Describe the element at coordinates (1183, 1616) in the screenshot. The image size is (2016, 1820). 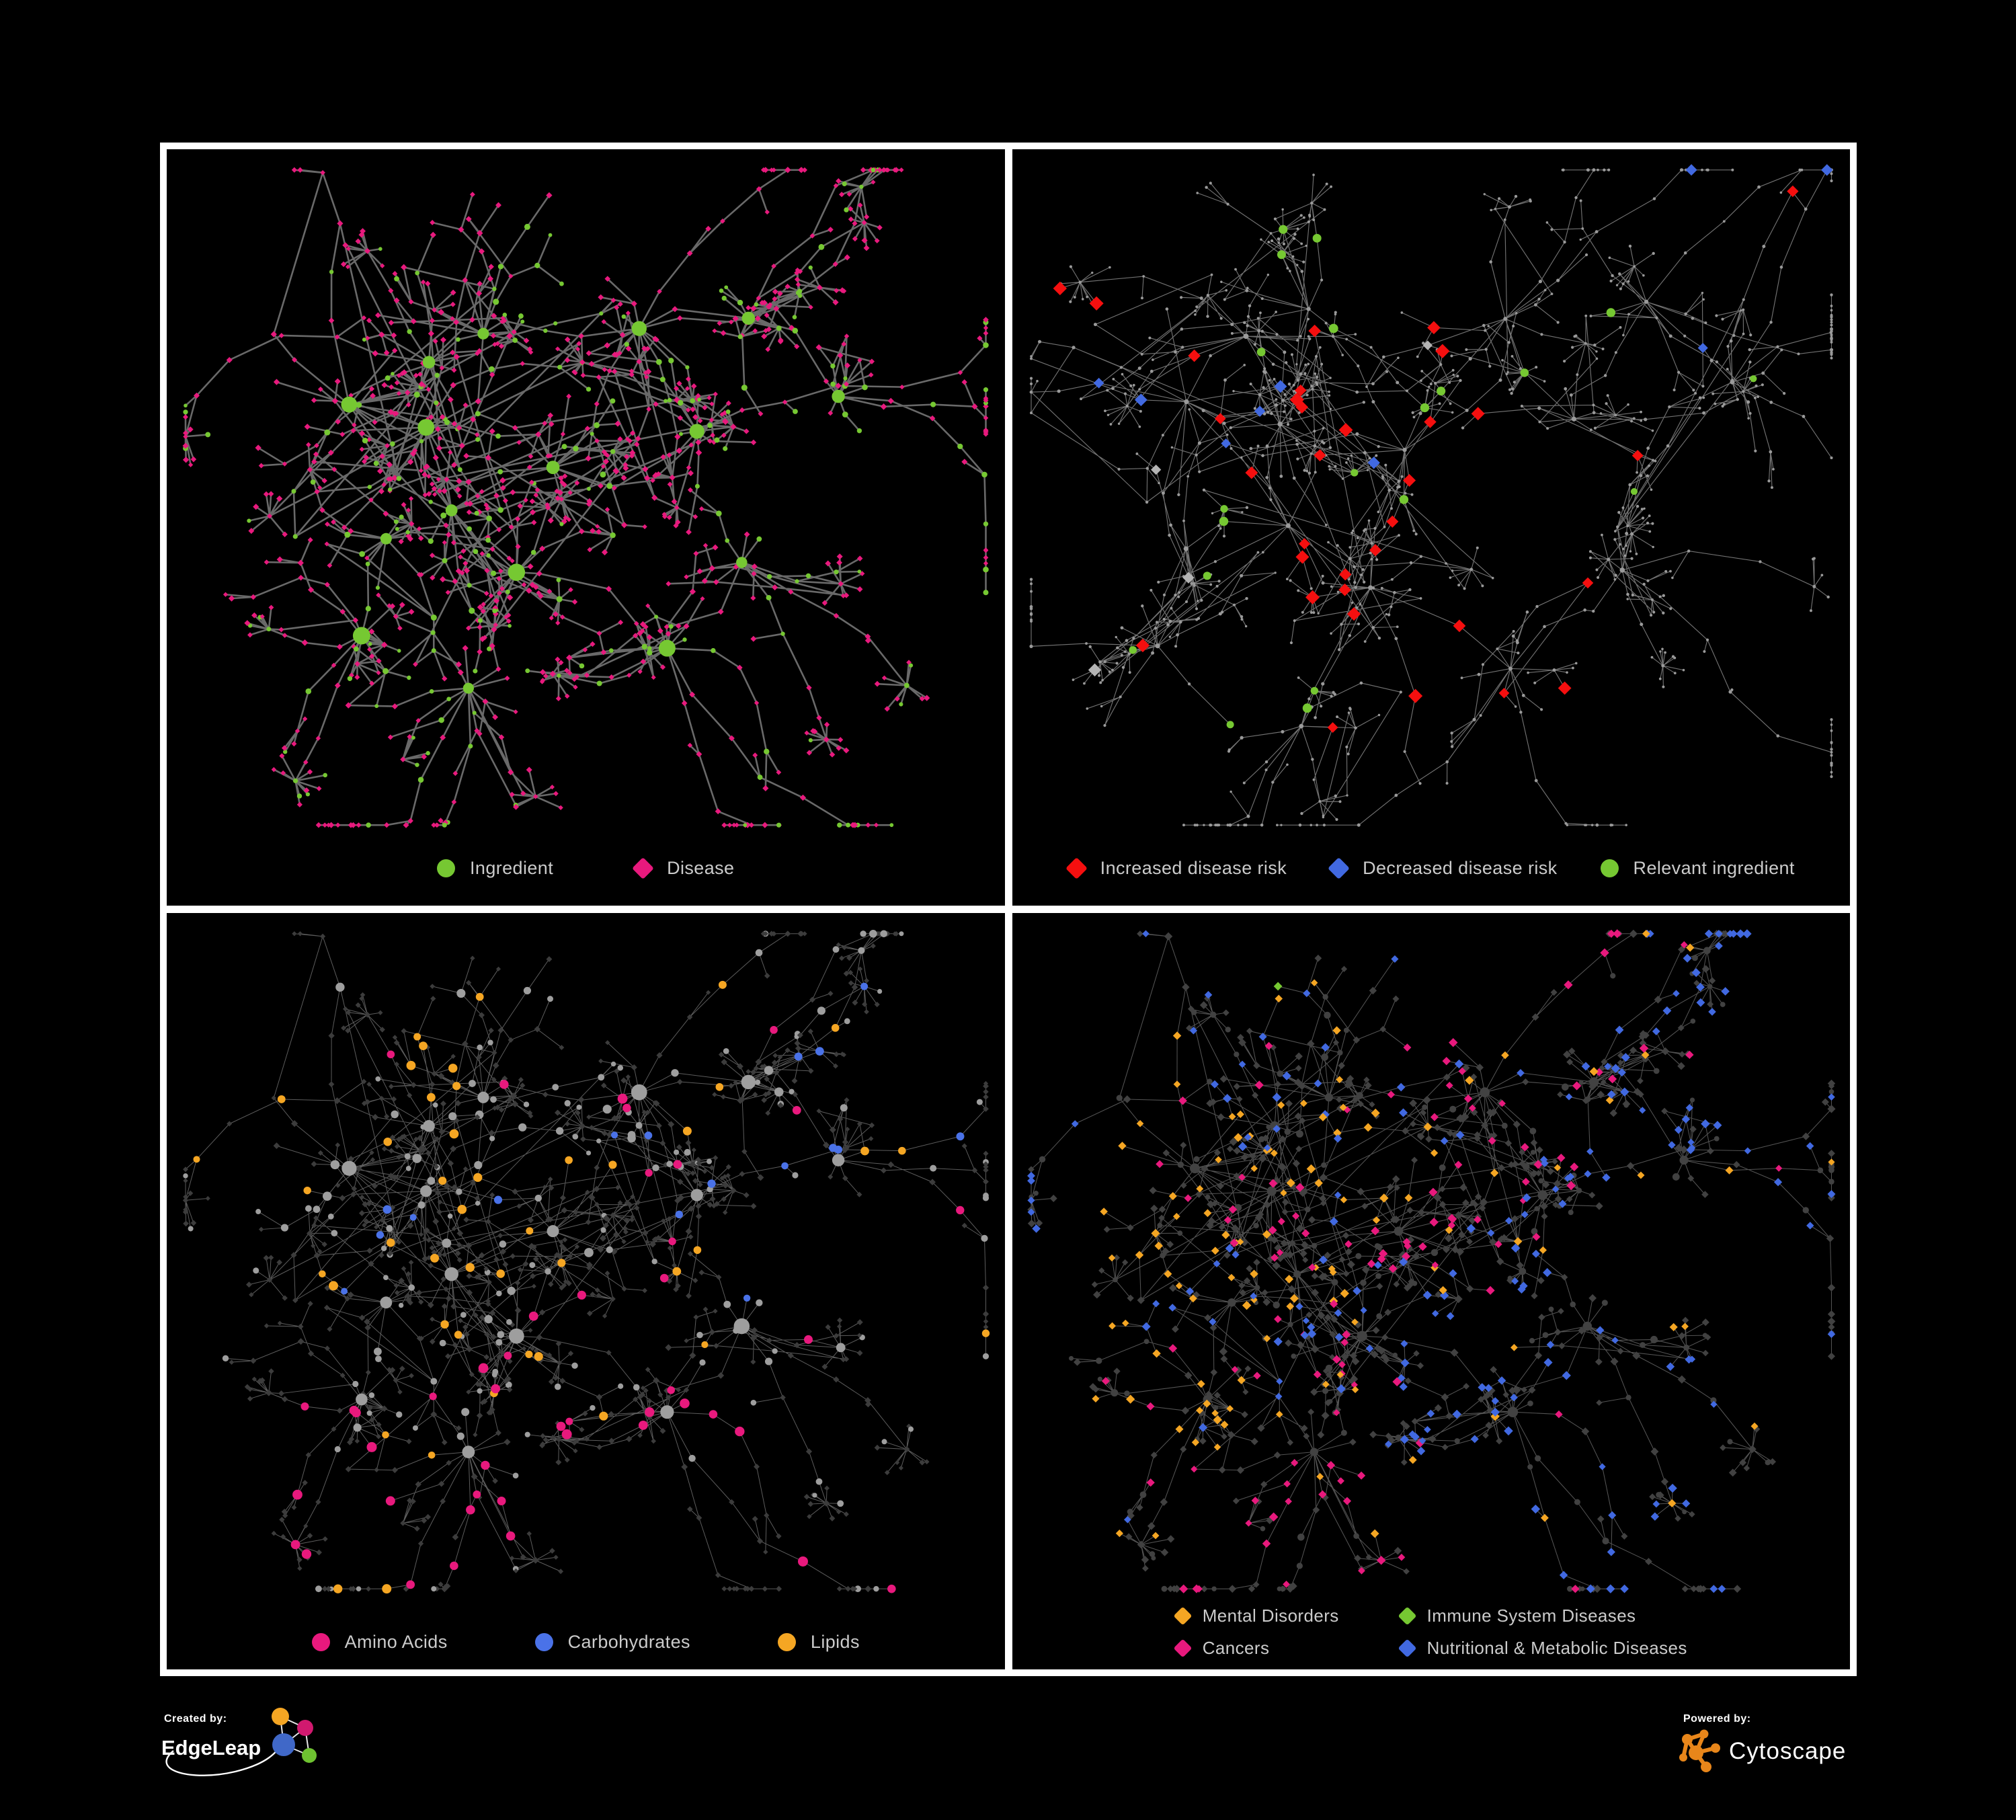
I see `mental-disorders-diamond-icon` at that location.